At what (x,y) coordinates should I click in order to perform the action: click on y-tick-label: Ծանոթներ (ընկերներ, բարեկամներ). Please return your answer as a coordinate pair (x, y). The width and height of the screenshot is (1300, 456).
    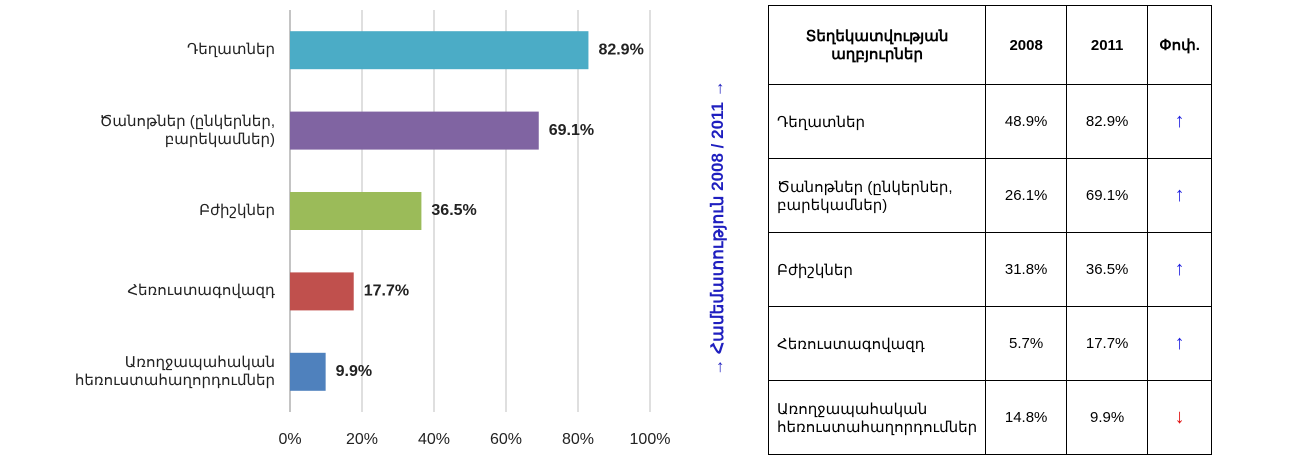
    Looking at the image, I should click on (187, 130).